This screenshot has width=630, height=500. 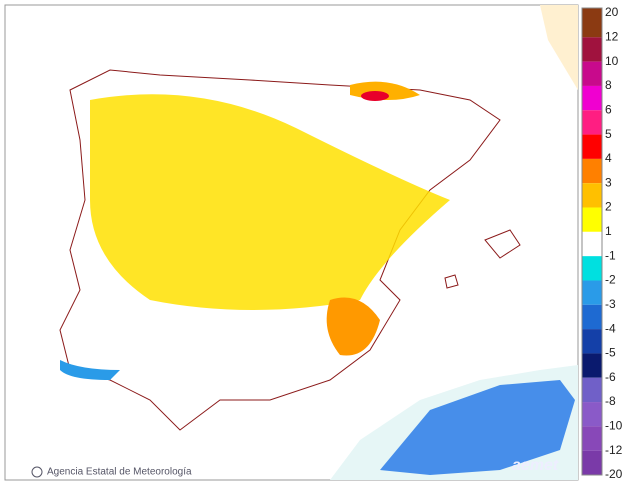 I want to click on credit-icon, so click(x=37, y=472).